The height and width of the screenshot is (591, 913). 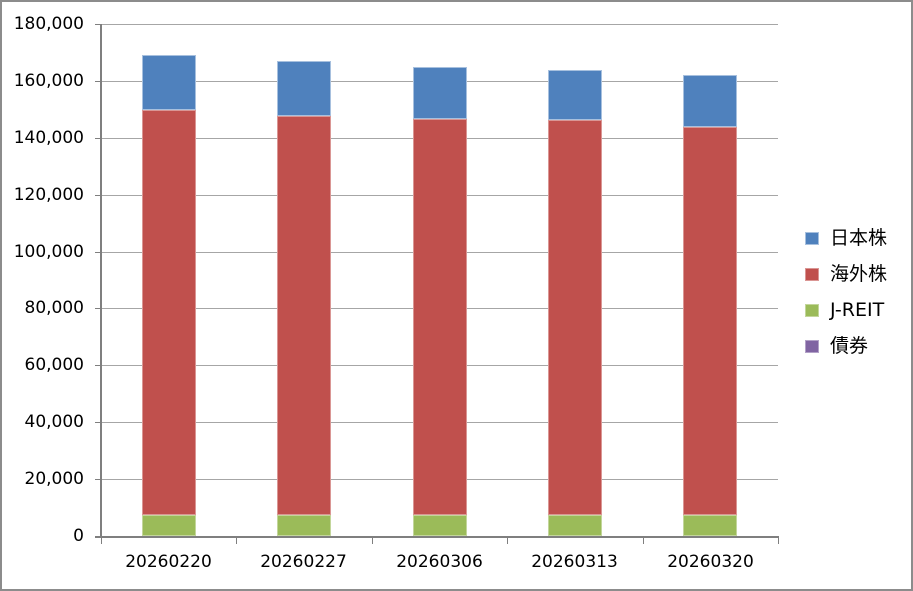 I want to click on x-axis-label: 20260227, so click(x=303, y=562).